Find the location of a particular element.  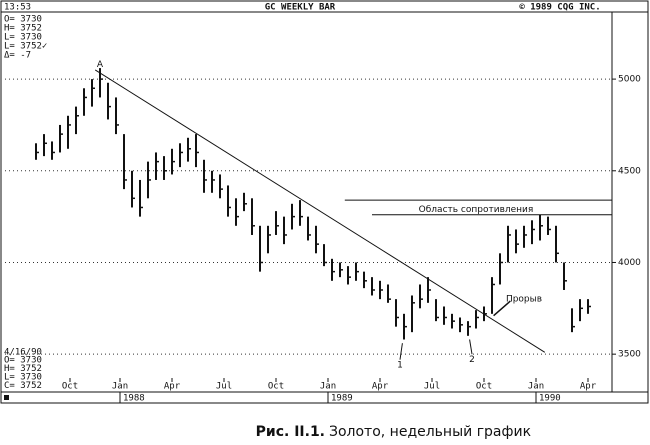

annotation: A is located at coordinates (100, 65).